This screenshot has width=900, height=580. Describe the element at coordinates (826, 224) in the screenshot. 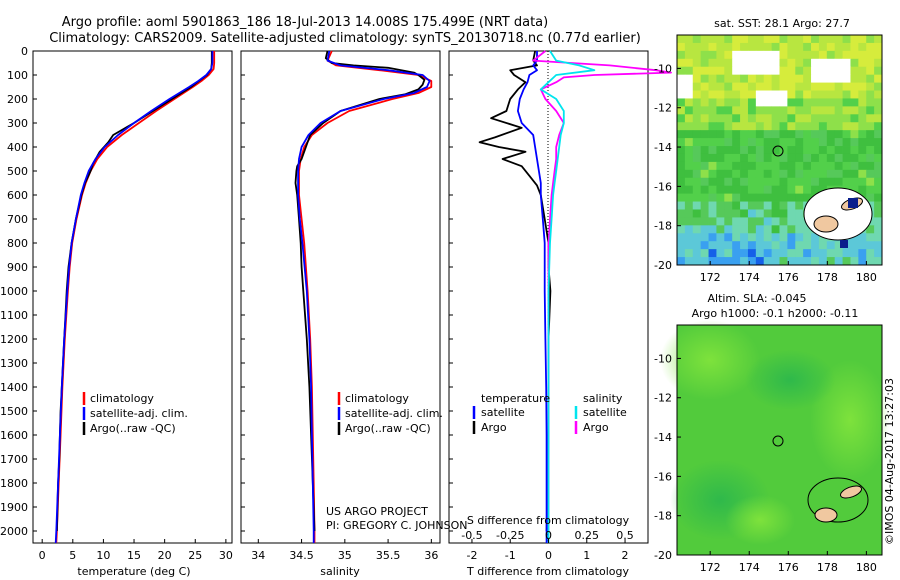

I see `island-viti-levu` at that location.